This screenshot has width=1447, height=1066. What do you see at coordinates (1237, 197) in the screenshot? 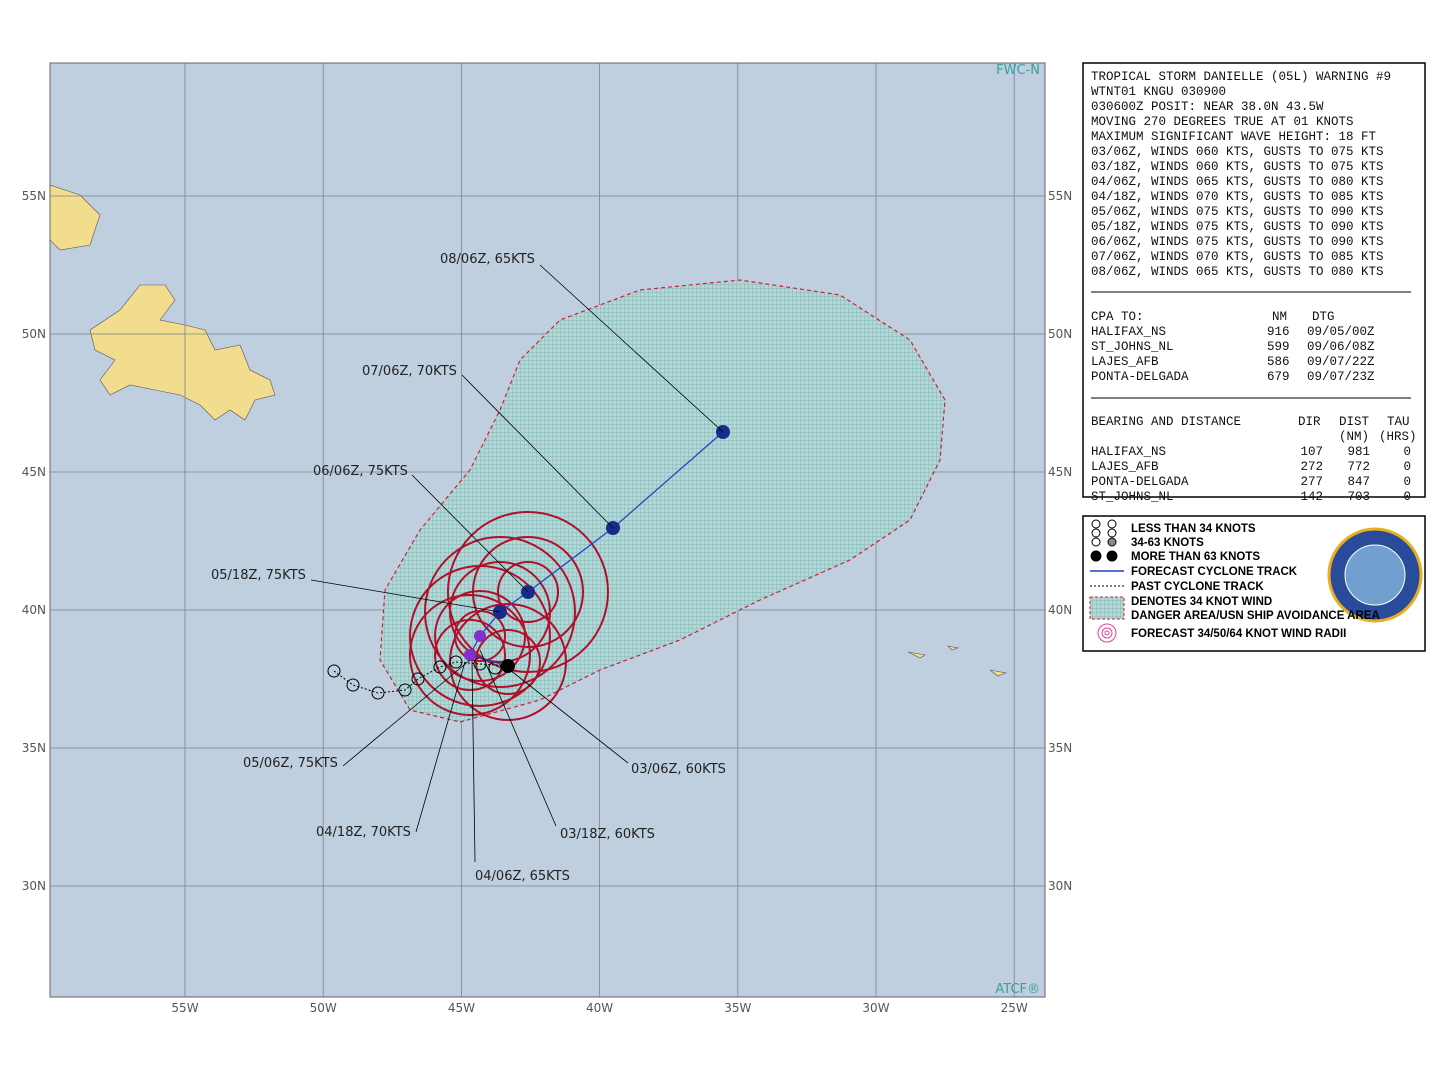
I see `warning-line: 04/18Z, WINDS 070 KTS, GUSTS TO 085 KTS` at bounding box center [1237, 197].